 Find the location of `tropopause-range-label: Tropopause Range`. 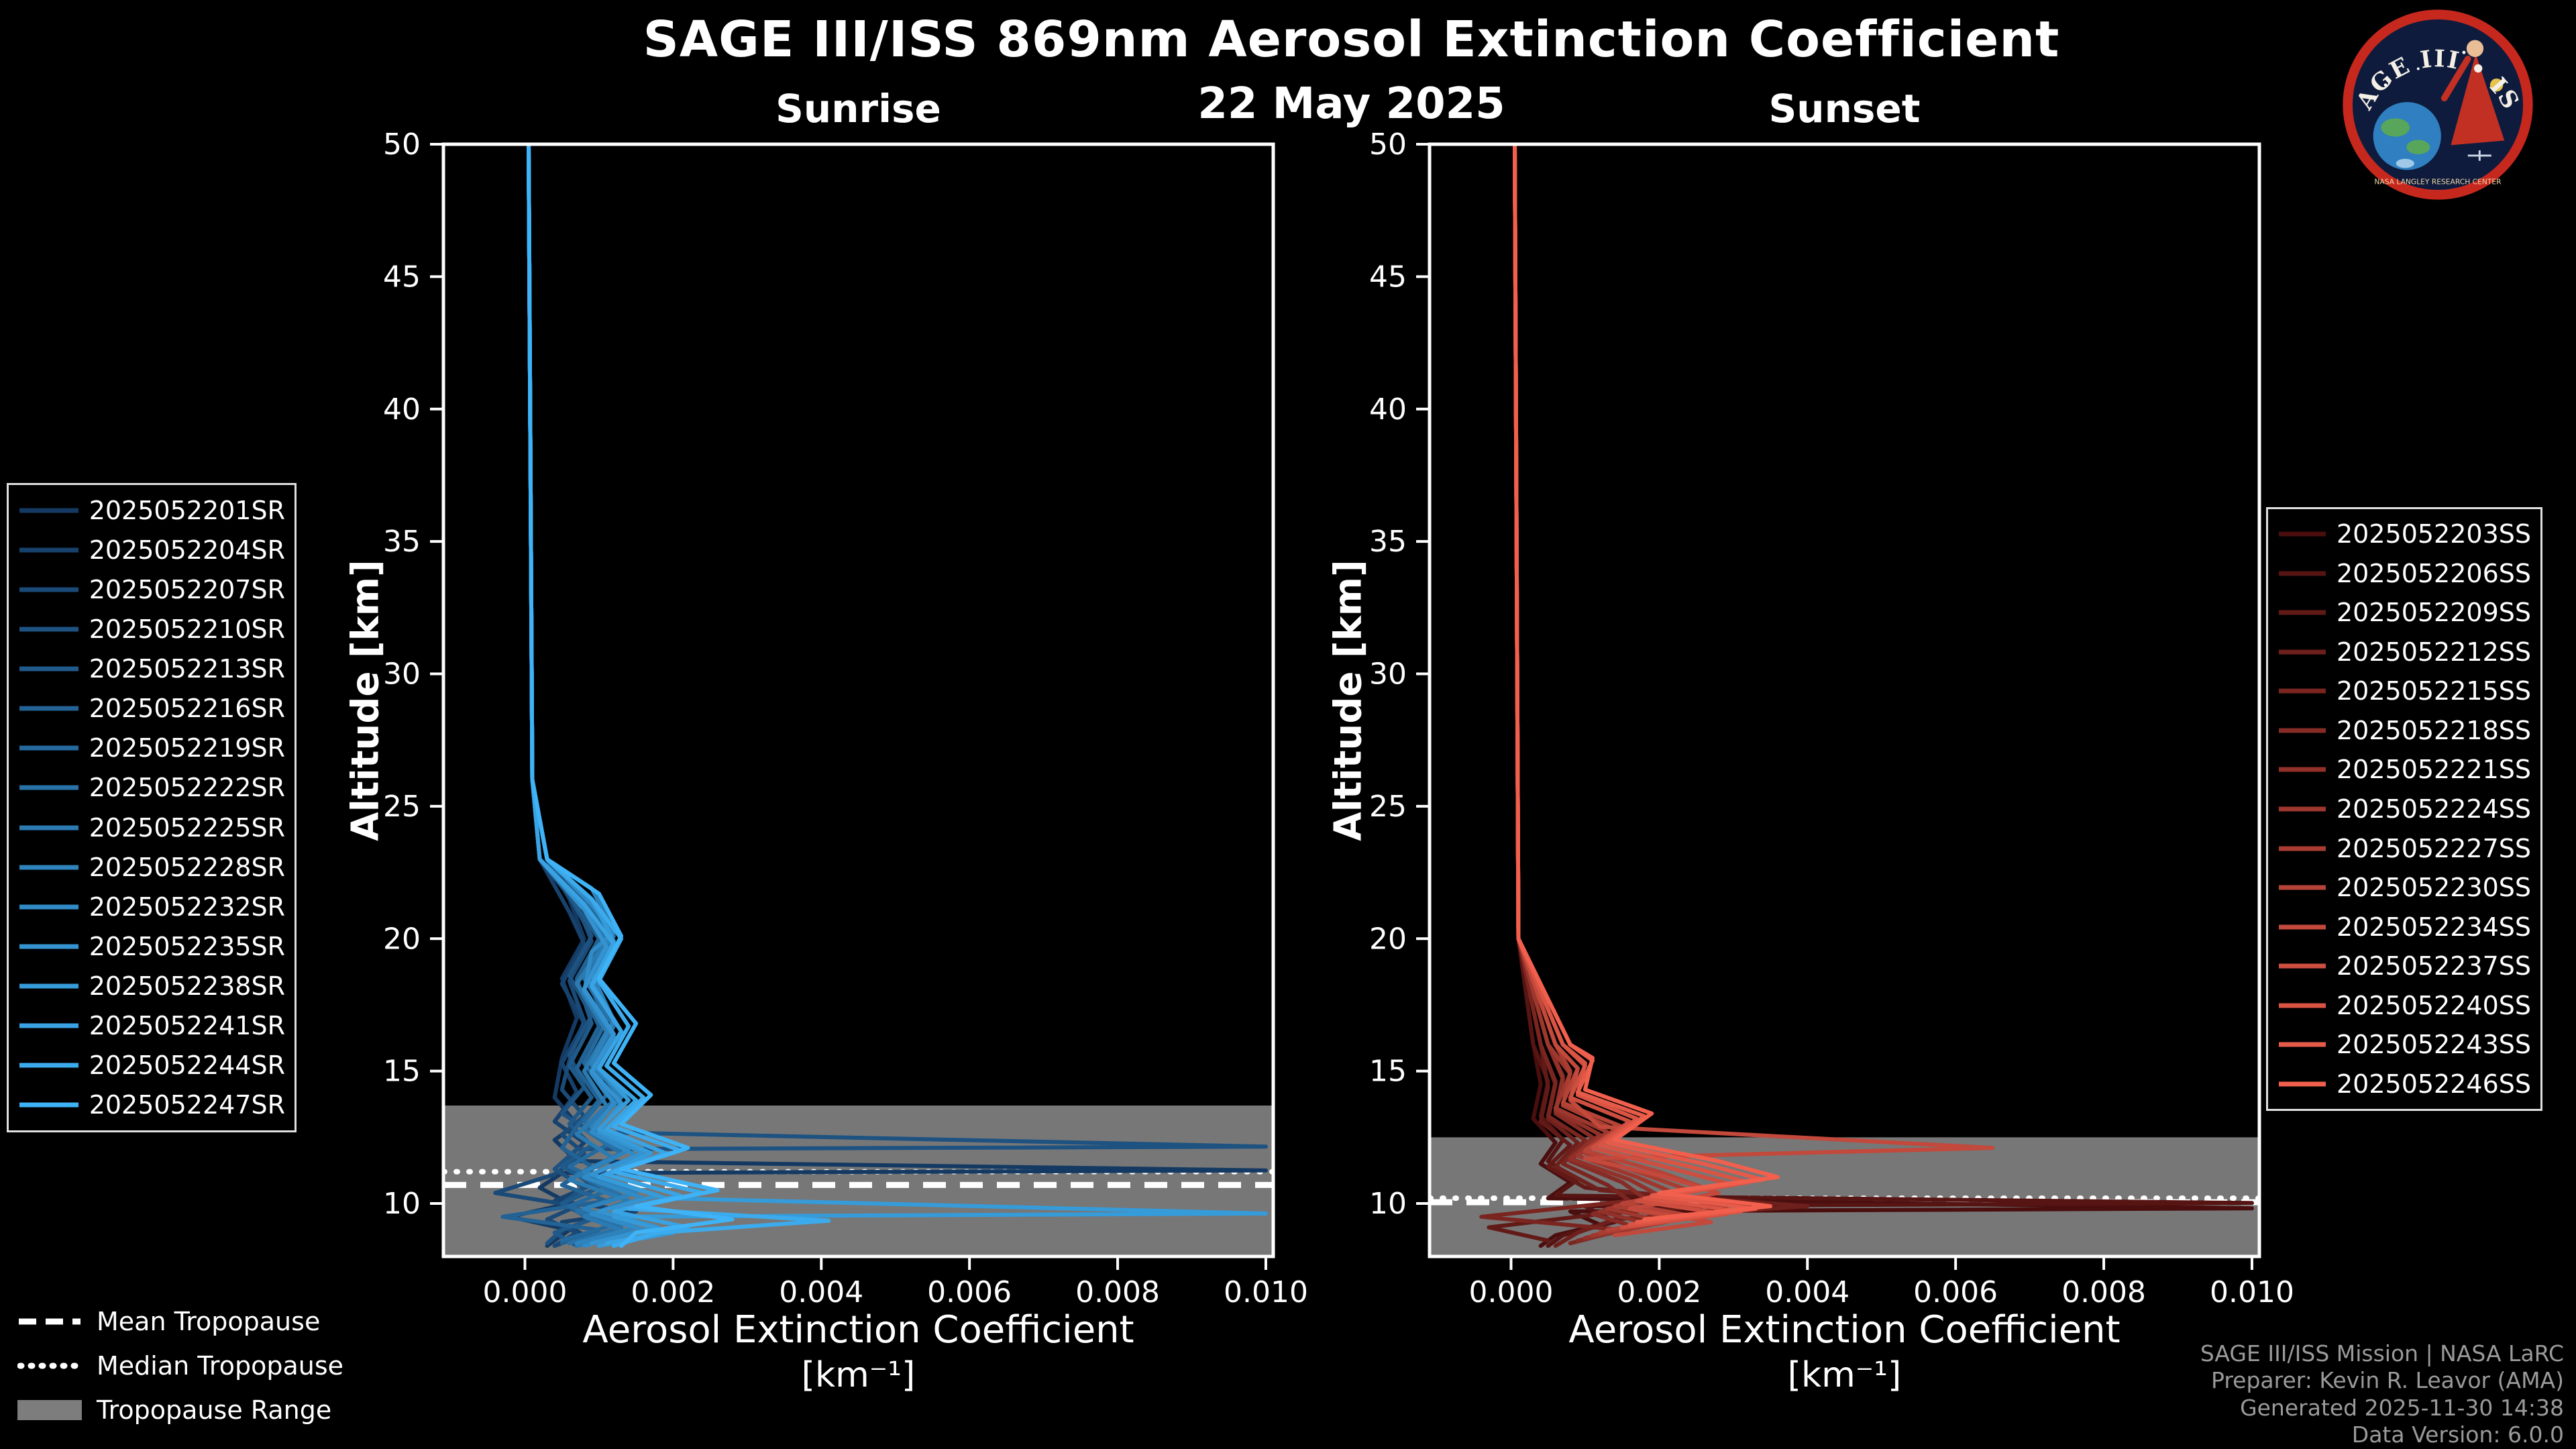

tropopause-range-label: Tropopause Range is located at coordinates (214, 1410).